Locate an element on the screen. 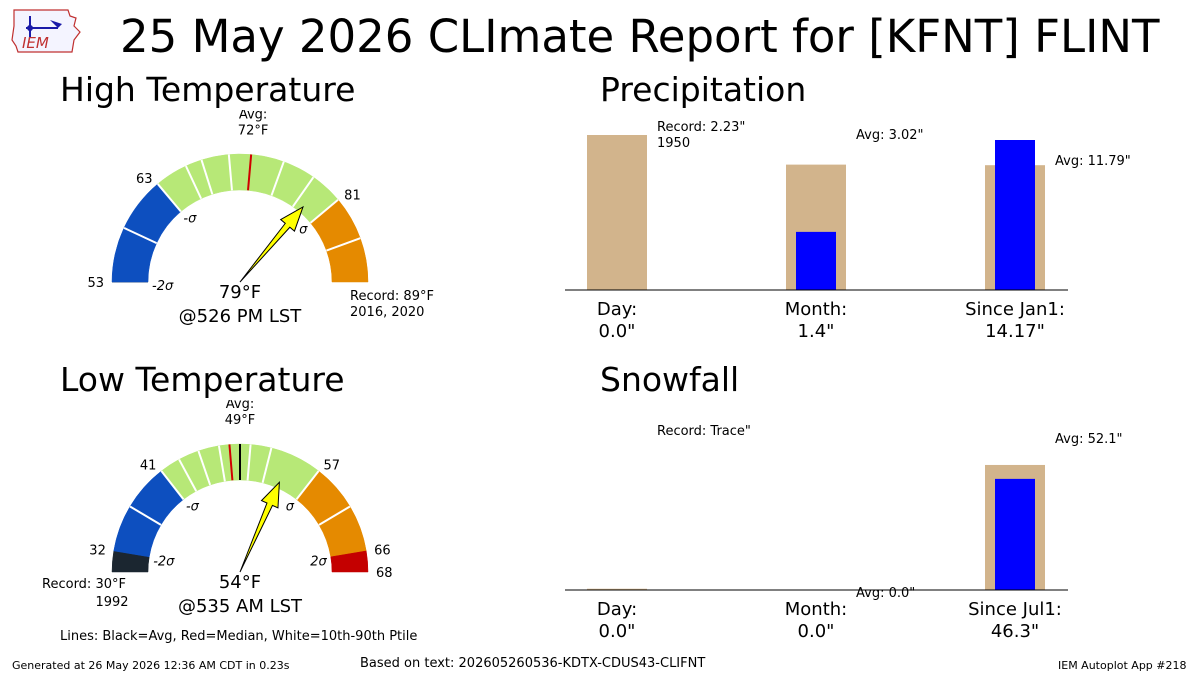 Image resolution: width=1200 pixels, height=675 pixels. above-sigma-band is located at coordinates (339, 241).